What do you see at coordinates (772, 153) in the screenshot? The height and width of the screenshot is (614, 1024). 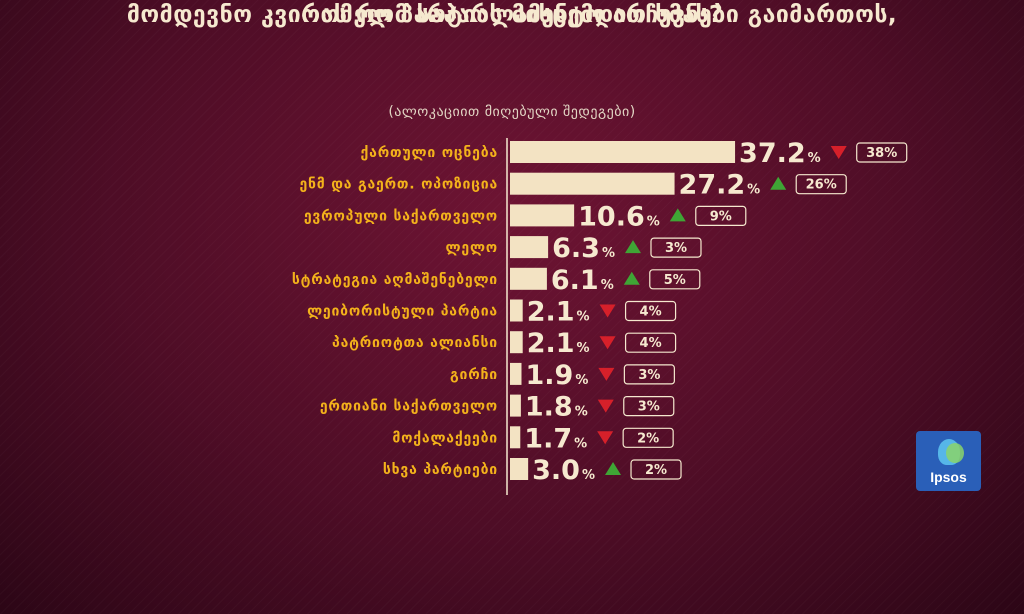 I see `value-label: 37.2` at bounding box center [772, 153].